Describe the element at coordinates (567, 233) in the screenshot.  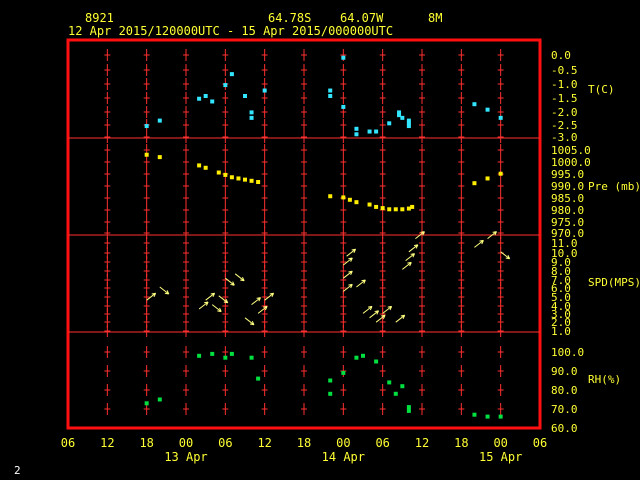
I see `y-tick-label: 970.0` at that location.